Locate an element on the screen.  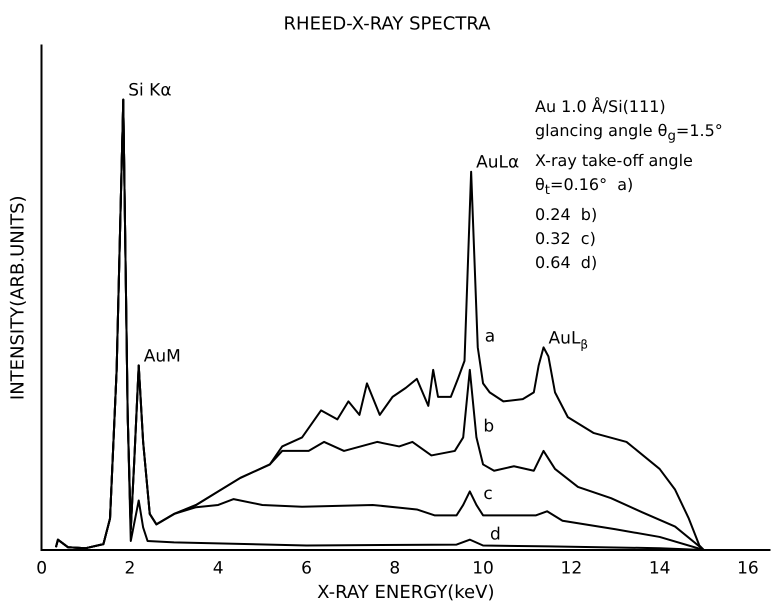
x-tick-label: 16 is located at coordinates (748, 568).